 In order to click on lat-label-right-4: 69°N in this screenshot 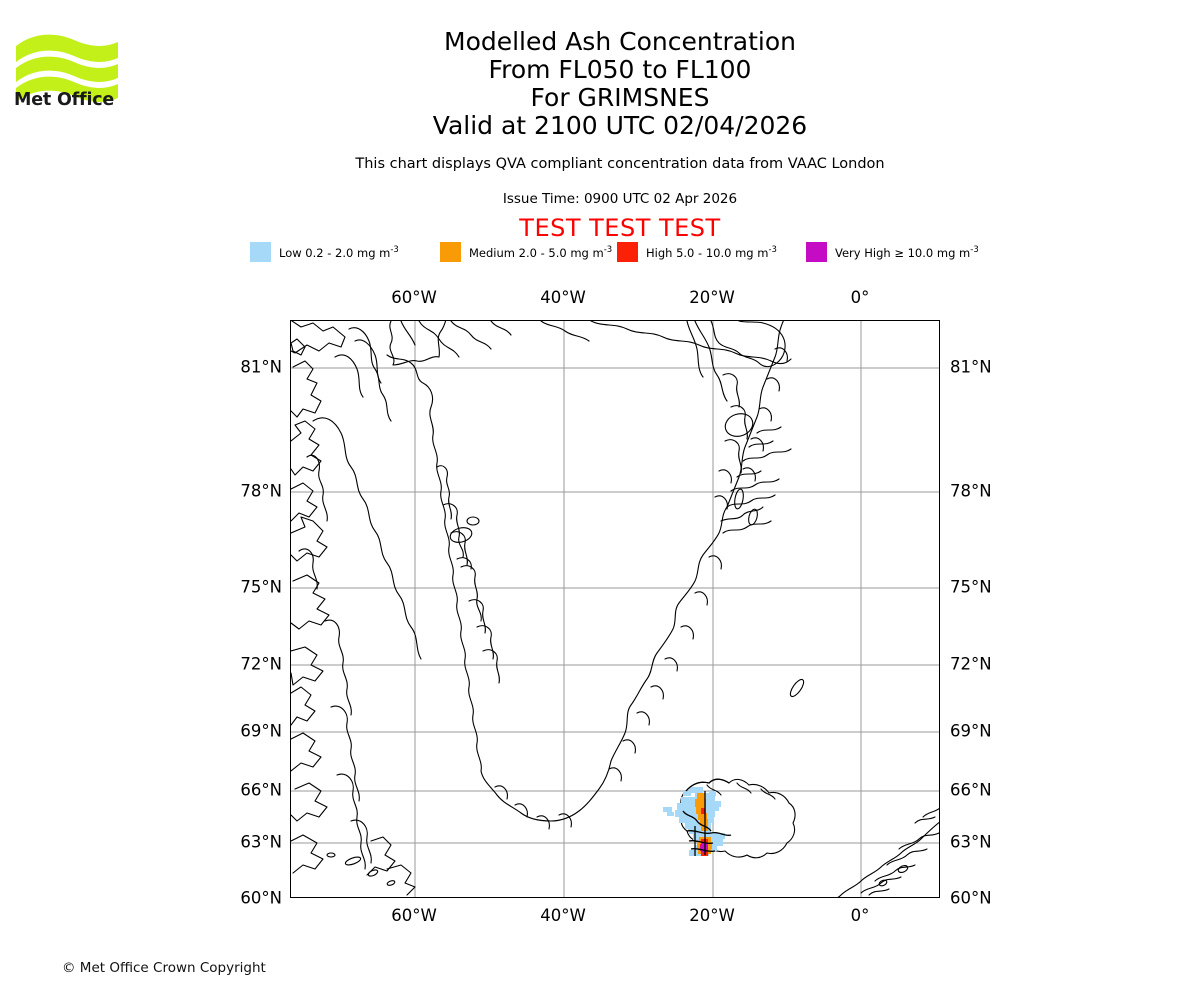, I will do `click(971, 731)`.